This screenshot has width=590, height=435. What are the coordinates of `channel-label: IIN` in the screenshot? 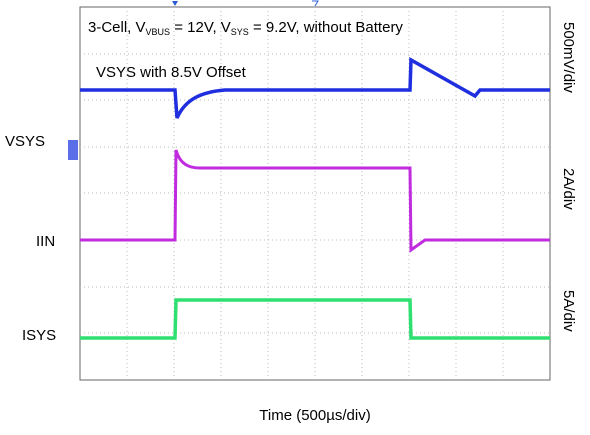 It's located at (45, 241).